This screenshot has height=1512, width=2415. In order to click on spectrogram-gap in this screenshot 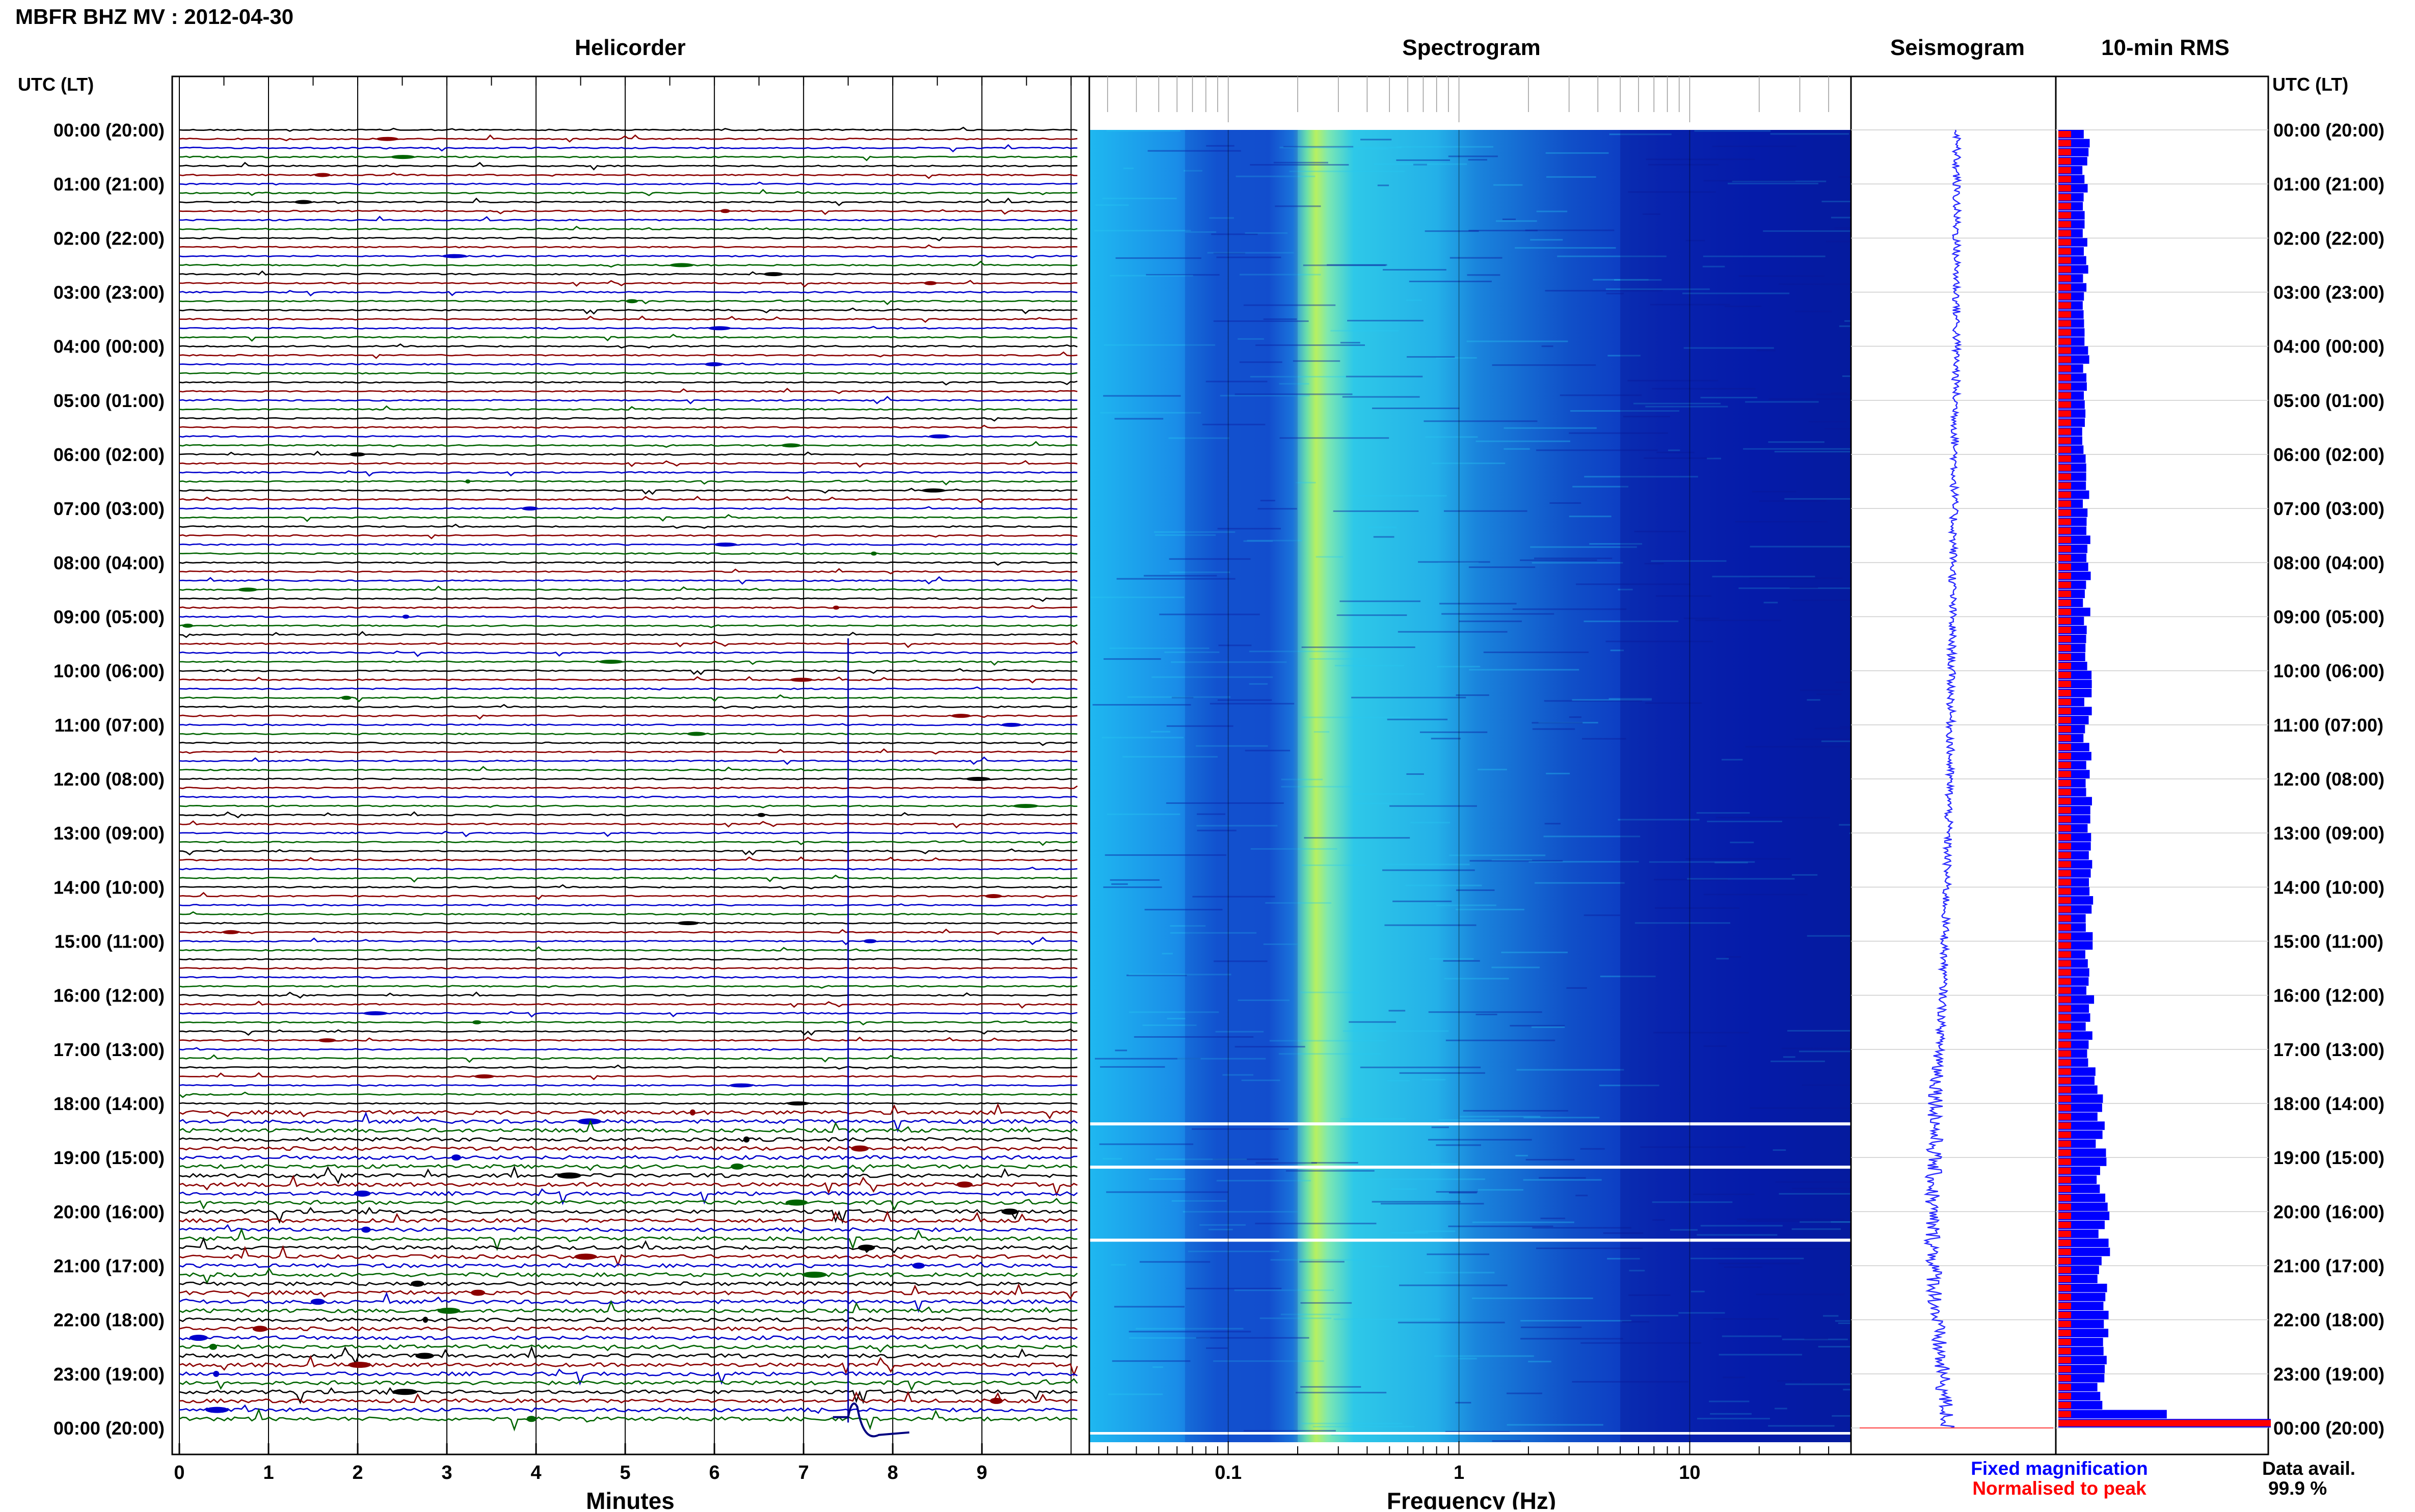, I will do `click(1470, 1167)`.